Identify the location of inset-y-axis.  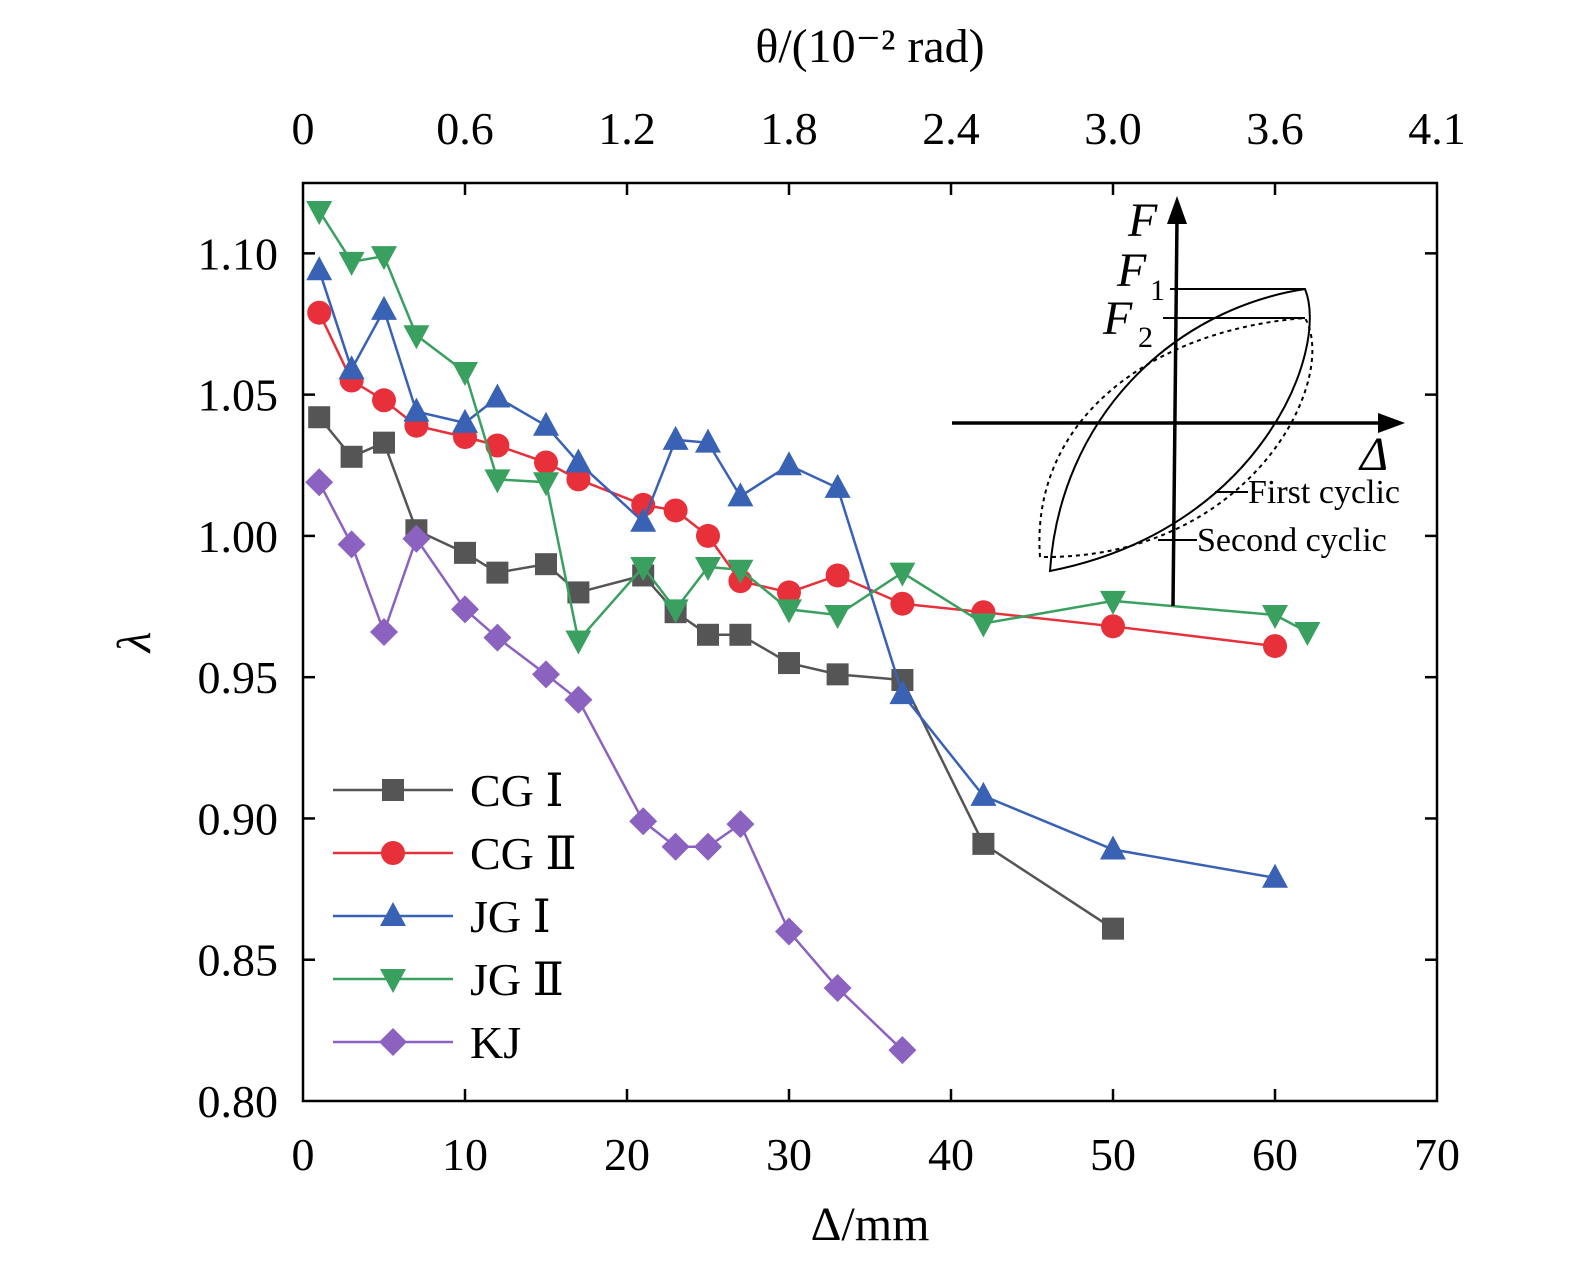
(1175, 412).